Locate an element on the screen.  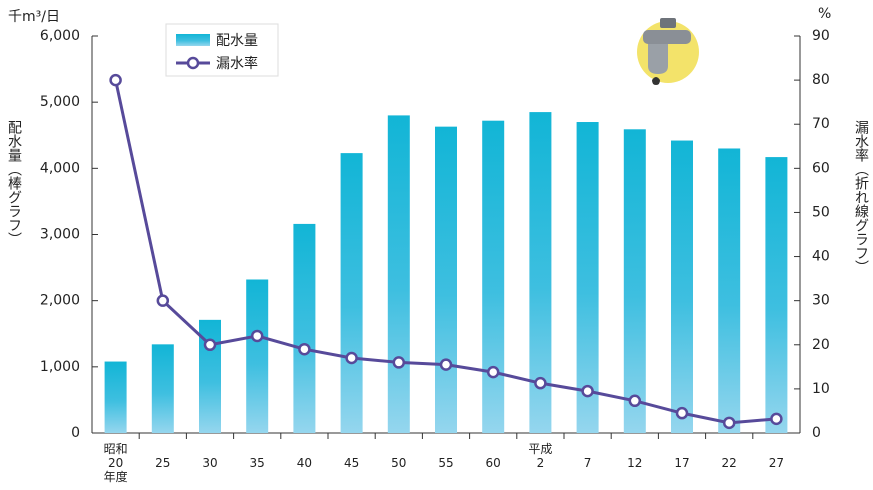
y-tick-label: 6,000 is located at coordinates (60, 36).